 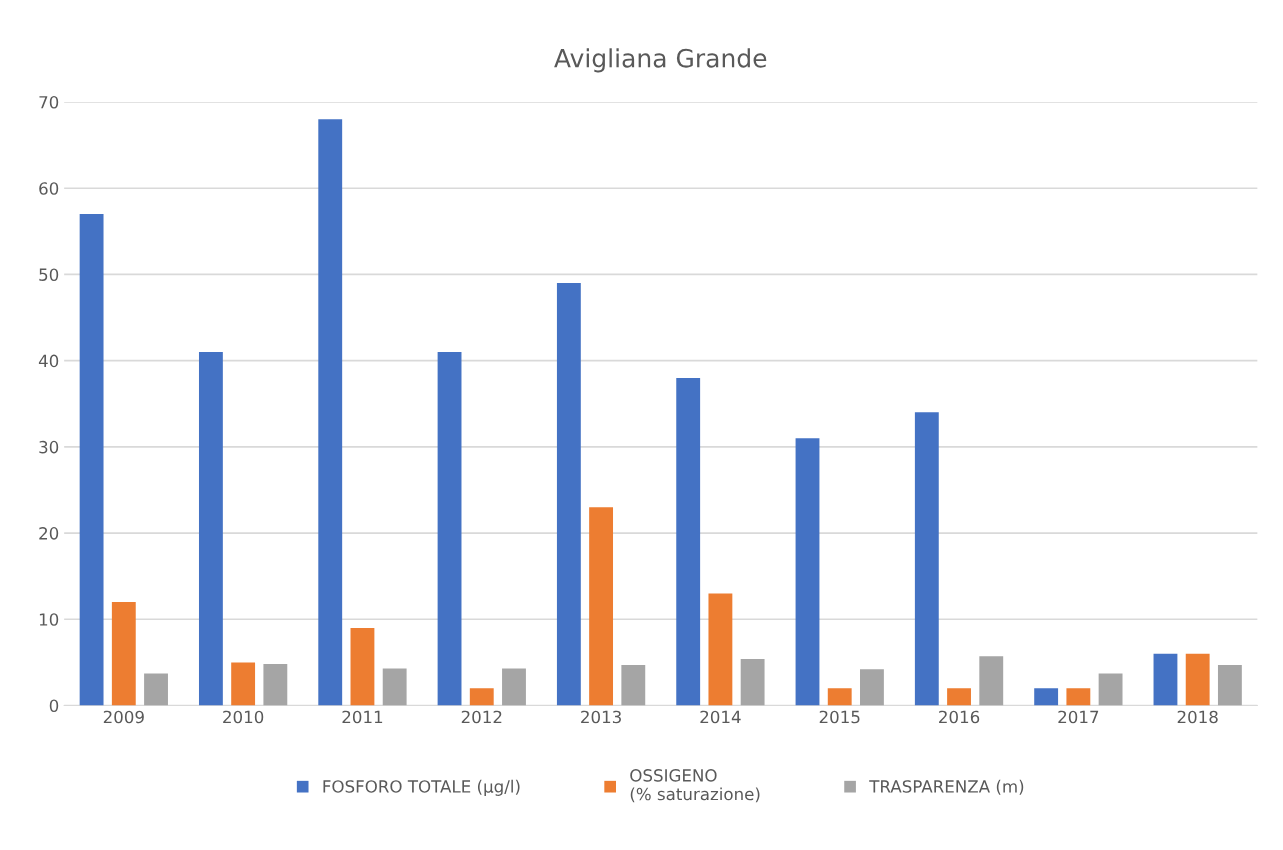 What do you see at coordinates (362, 717) in the screenshot?
I see `x-tick-label: 2011` at bounding box center [362, 717].